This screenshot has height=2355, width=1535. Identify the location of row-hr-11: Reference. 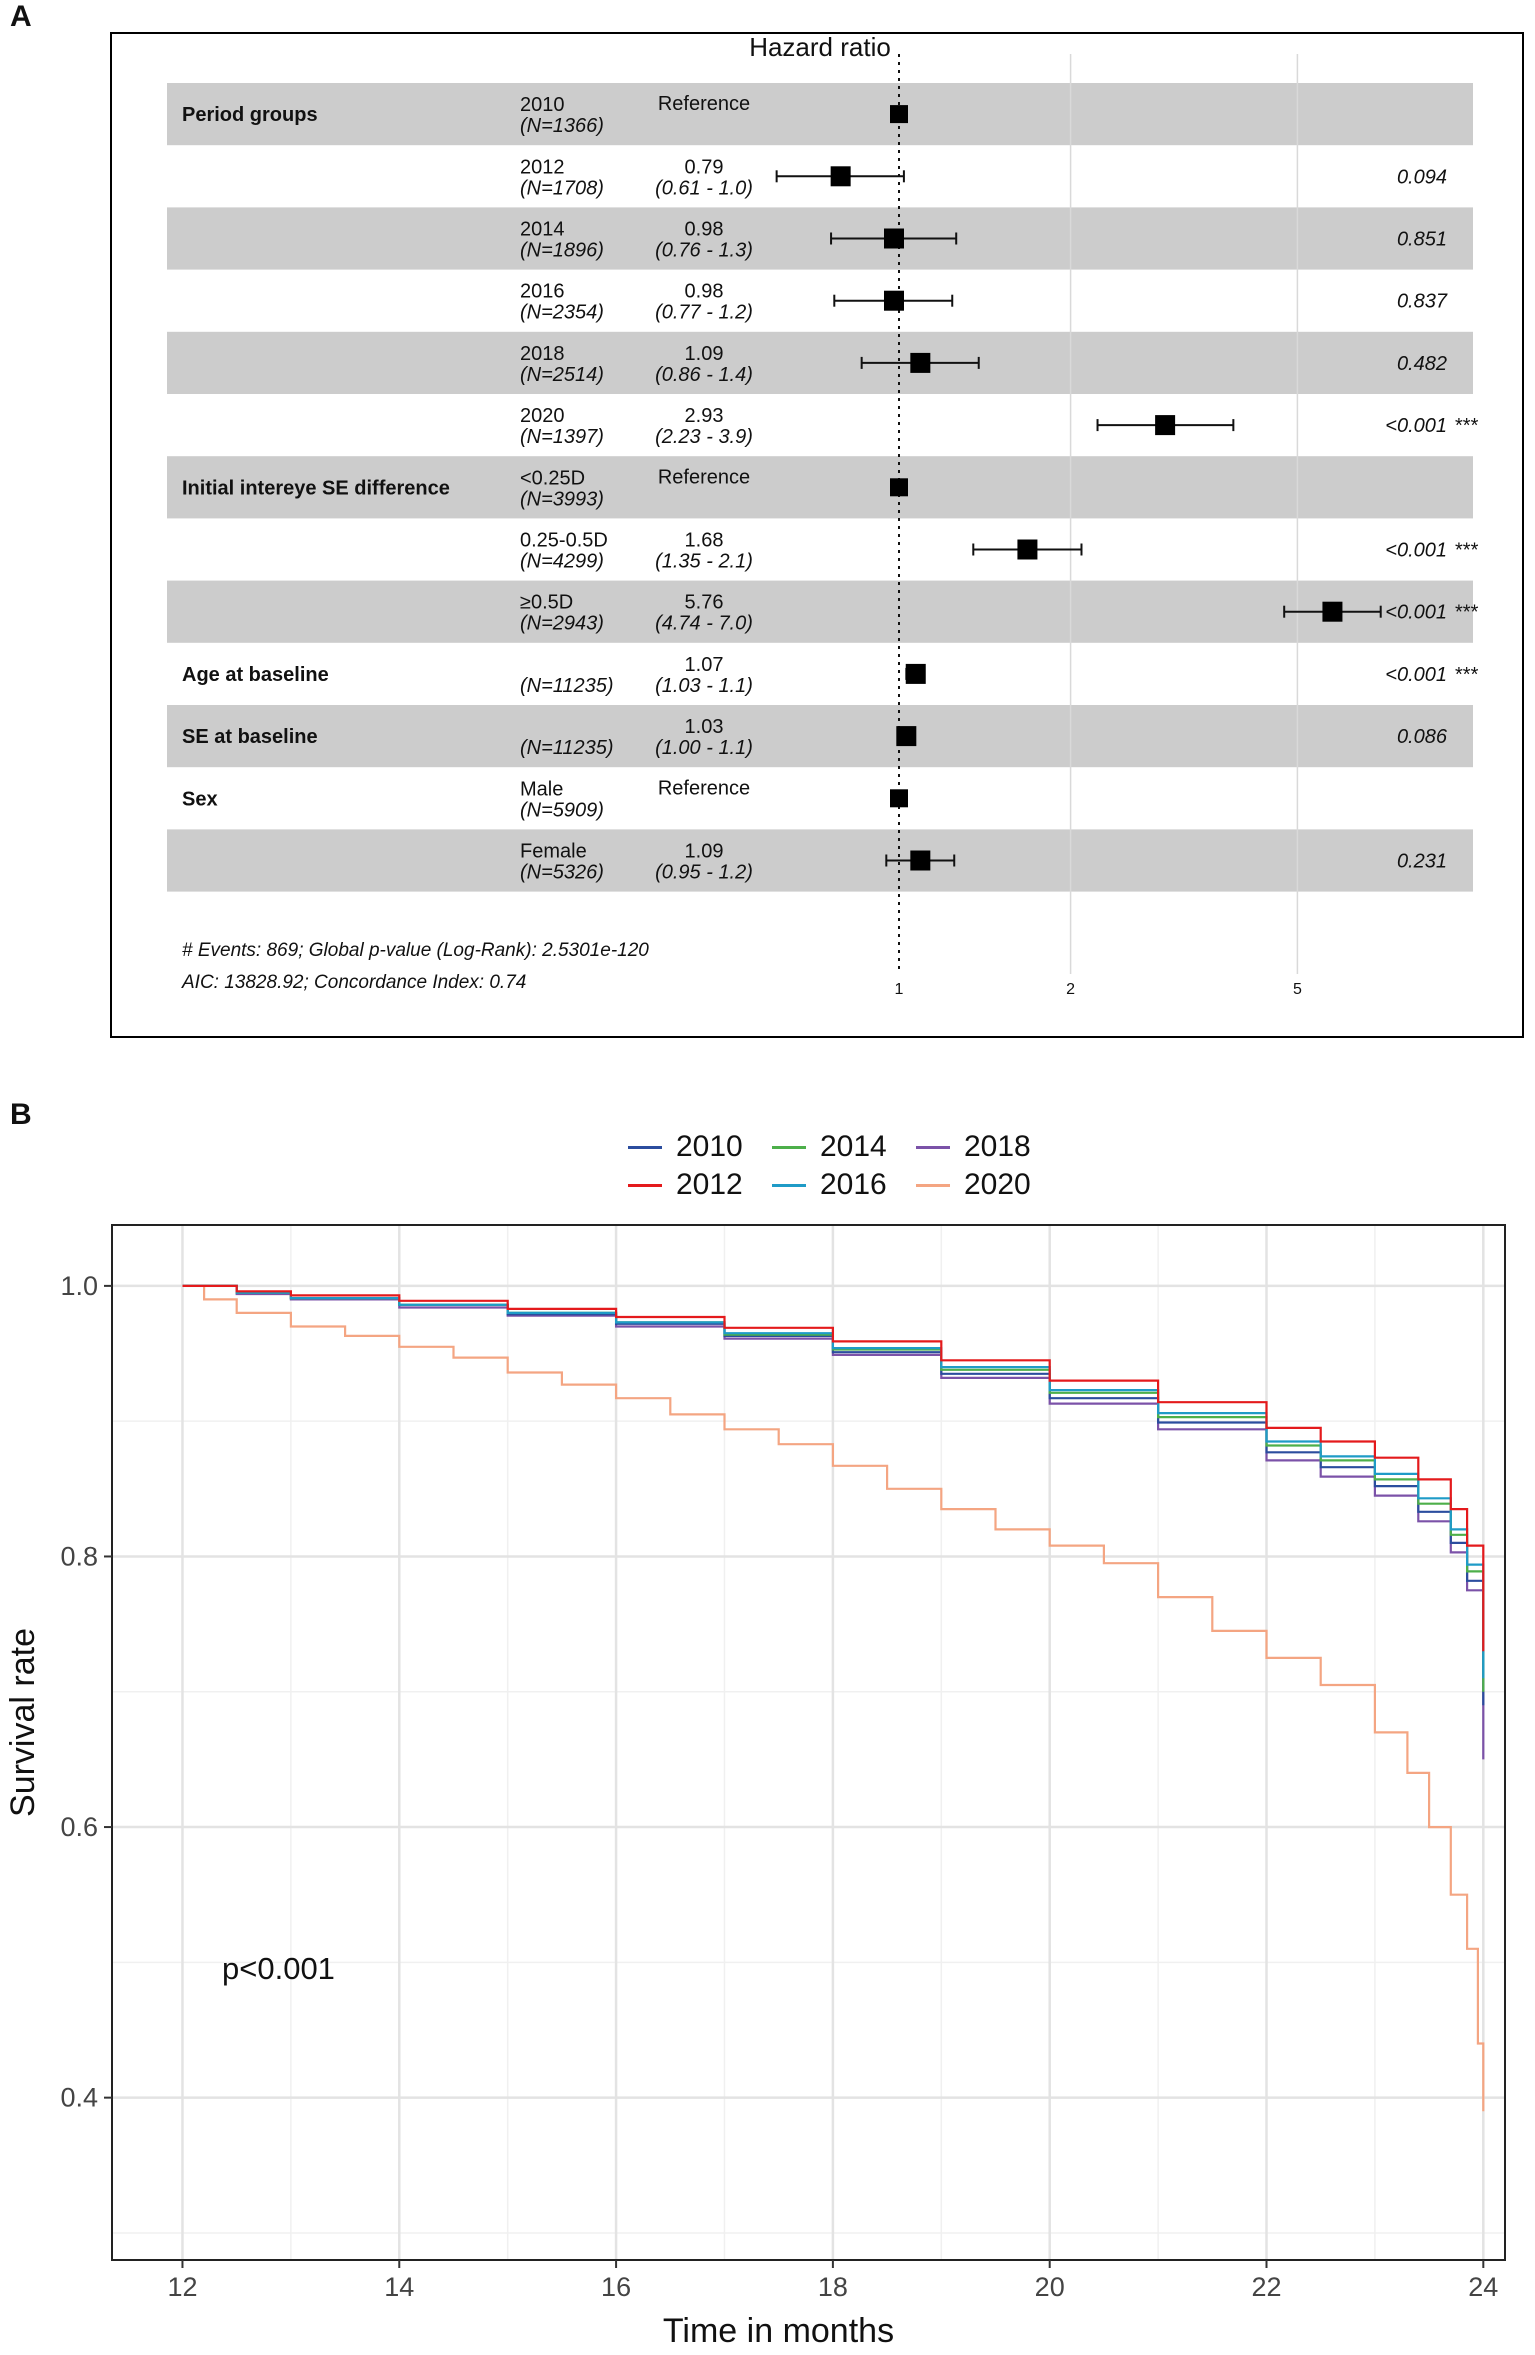
(704, 788).